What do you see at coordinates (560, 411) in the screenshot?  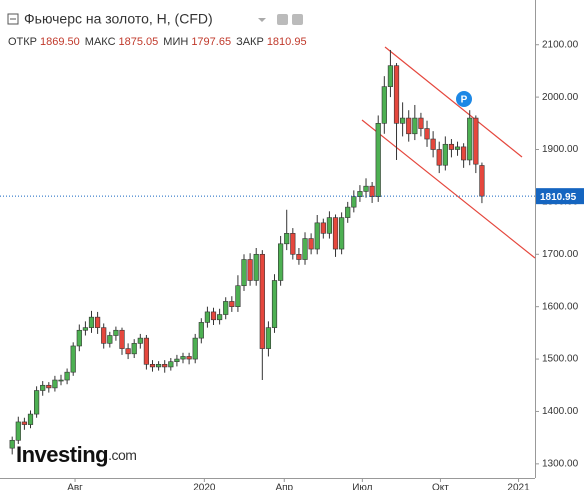 I see `y-tick-label: 1400.00` at bounding box center [560, 411].